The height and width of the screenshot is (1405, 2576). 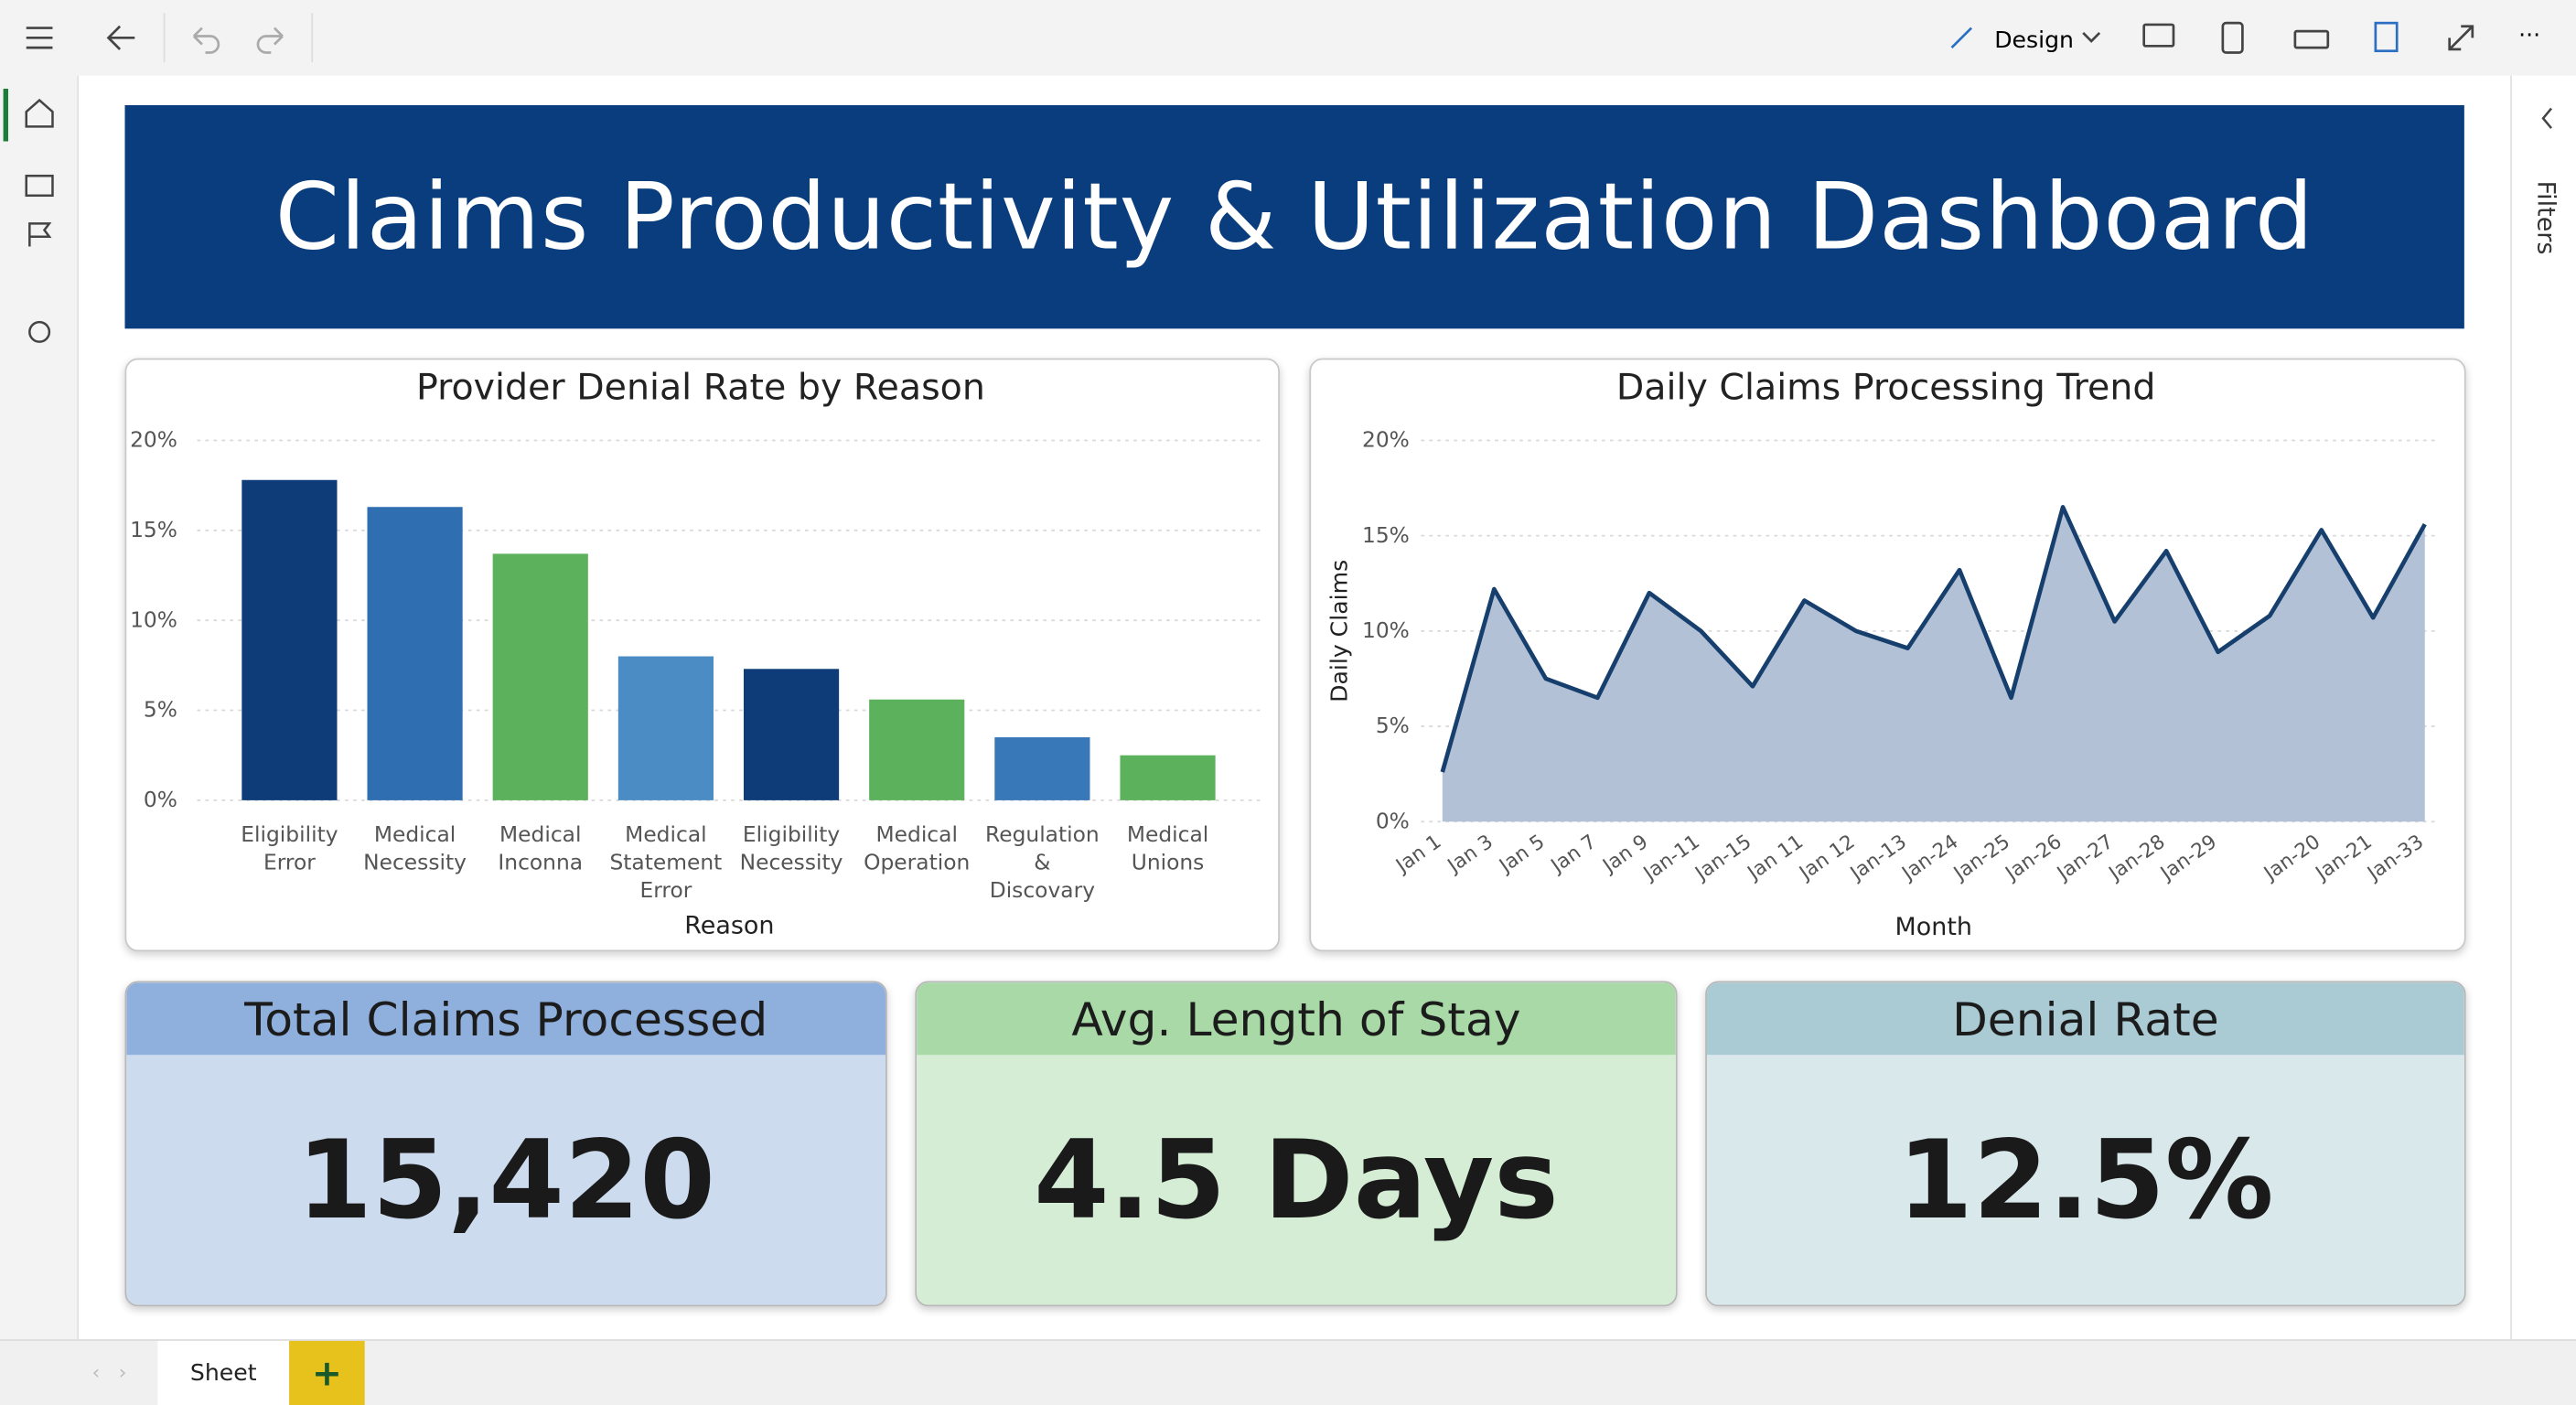 I want to click on model-icon, so click(x=40, y=234).